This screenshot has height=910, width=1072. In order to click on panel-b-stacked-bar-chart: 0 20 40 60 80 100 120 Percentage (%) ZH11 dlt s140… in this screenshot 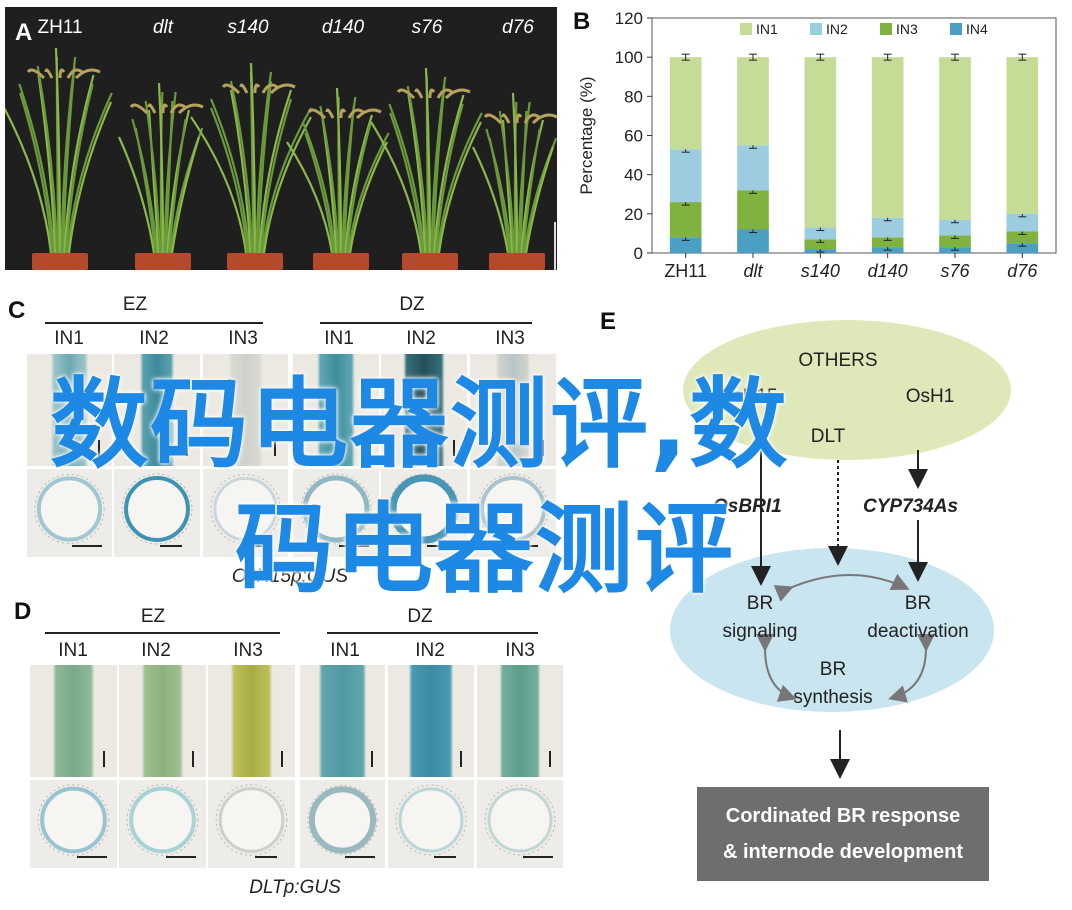, I will do `click(820, 147)`.